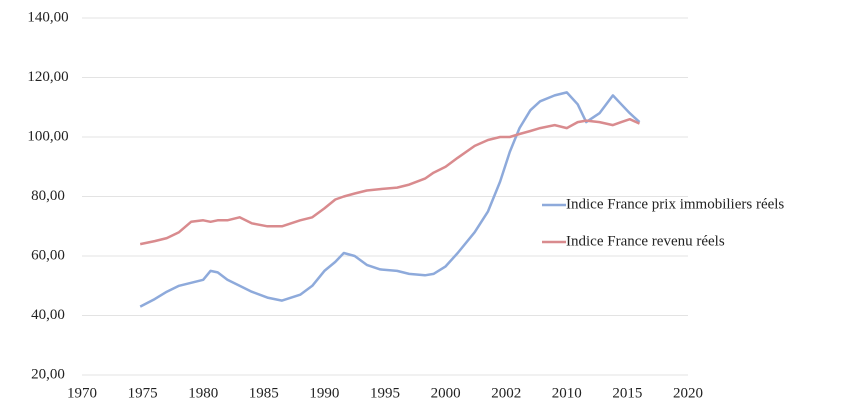 The width and height of the screenshot is (857, 406). Describe the element at coordinates (506, 393) in the screenshot. I see `x-tick-label: 2002` at that location.